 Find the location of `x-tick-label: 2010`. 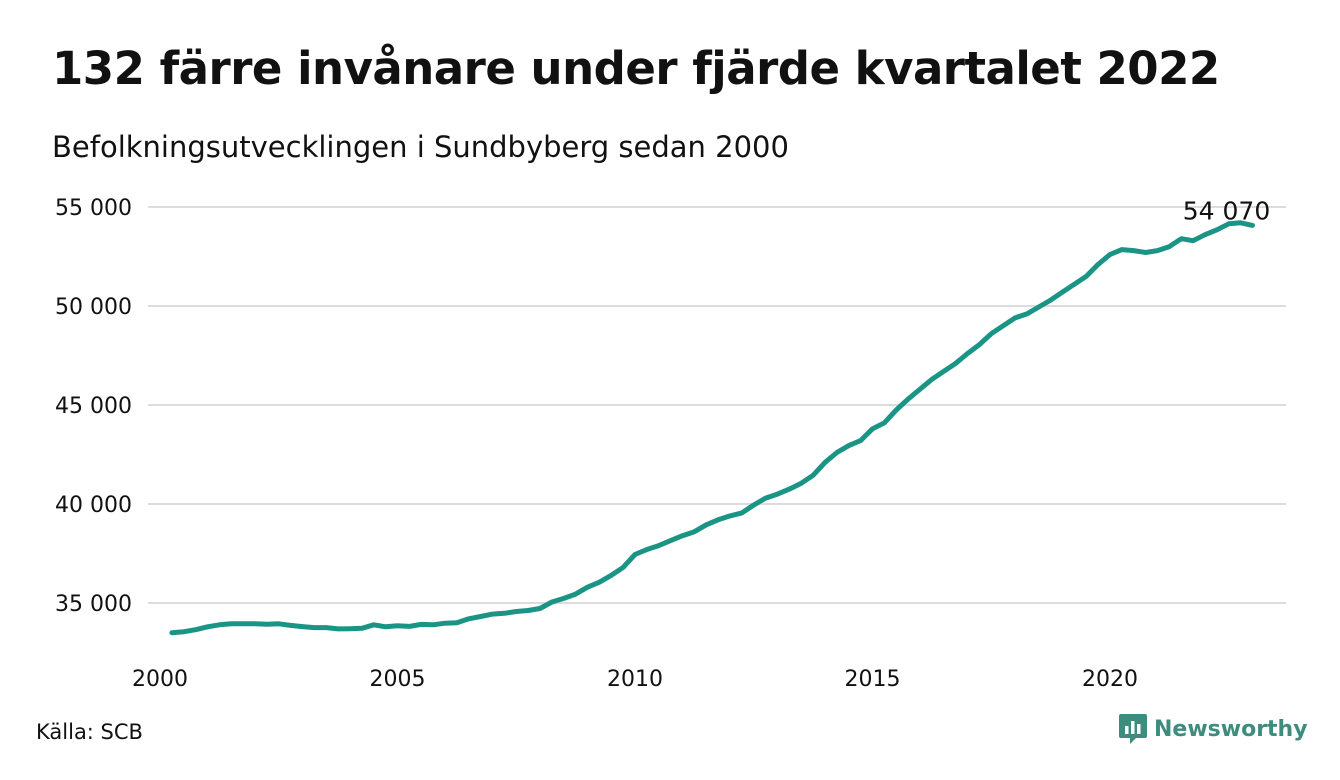

x-tick-label: 2010 is located at coordinates (635, 679).